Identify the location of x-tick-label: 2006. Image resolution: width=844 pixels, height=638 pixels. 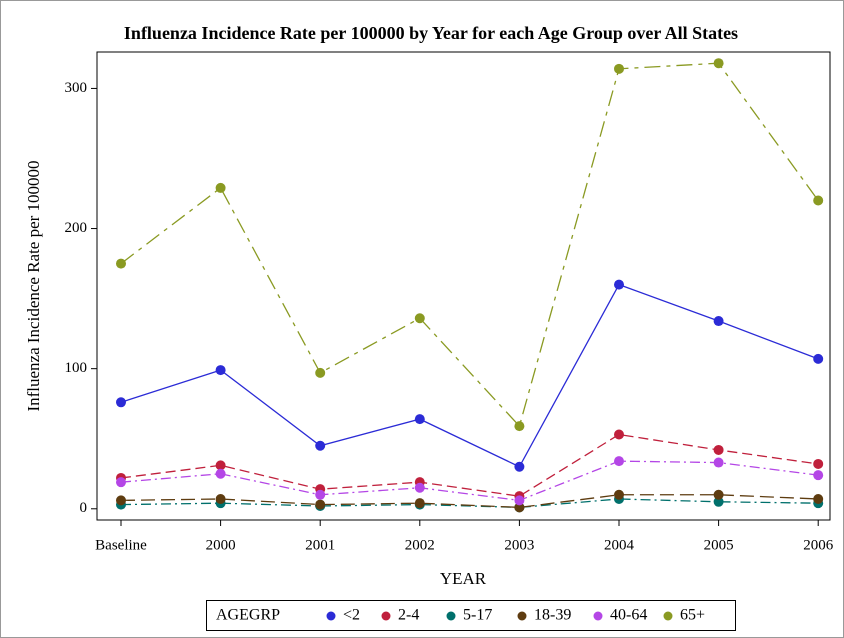
(818, 545).